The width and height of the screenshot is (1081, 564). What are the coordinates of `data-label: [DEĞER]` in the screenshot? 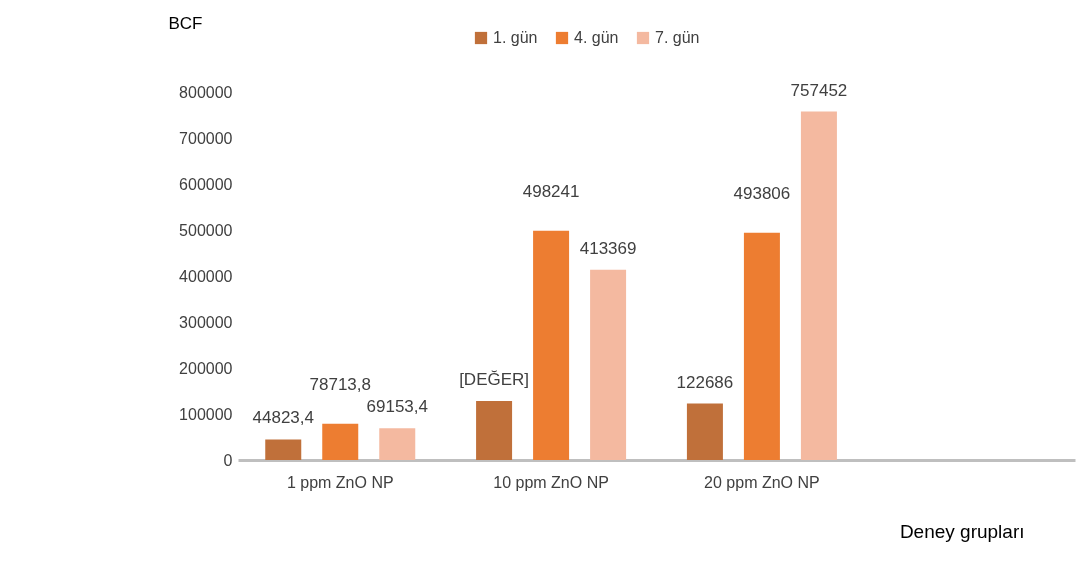 It's located at (494, 380).